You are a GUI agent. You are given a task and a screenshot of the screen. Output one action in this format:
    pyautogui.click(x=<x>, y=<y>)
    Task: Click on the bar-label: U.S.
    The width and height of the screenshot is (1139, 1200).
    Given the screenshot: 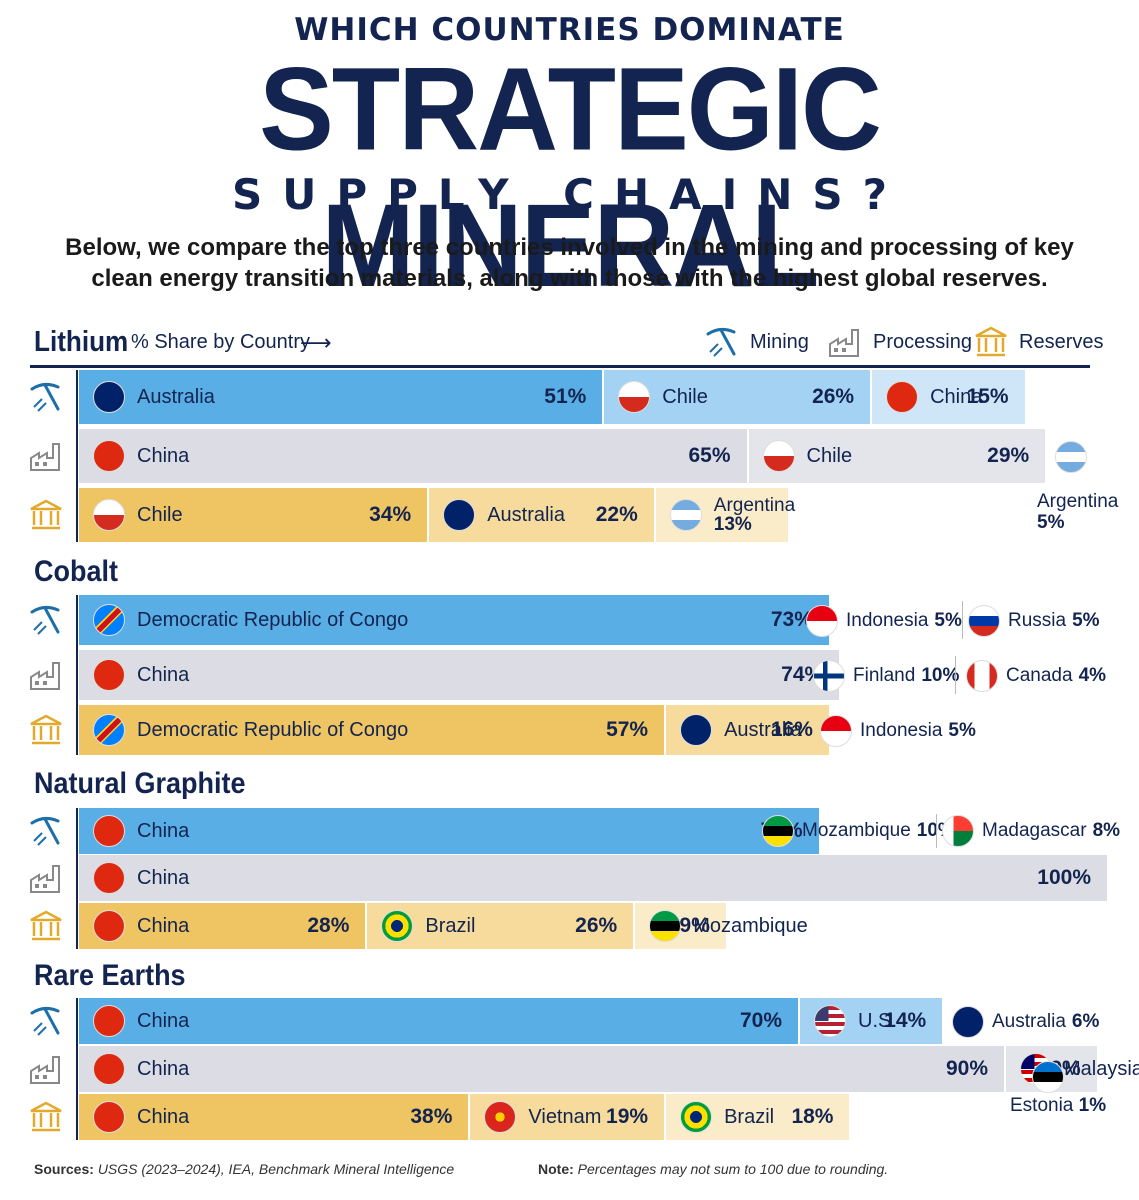 What is the action you would take?
    pyautogui.click(x=877, y=1020)
    